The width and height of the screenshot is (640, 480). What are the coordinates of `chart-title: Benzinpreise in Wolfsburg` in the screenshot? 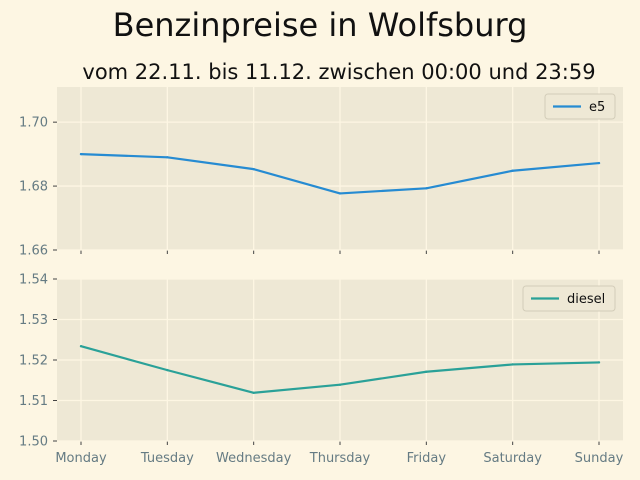 It's located at (320, 25).